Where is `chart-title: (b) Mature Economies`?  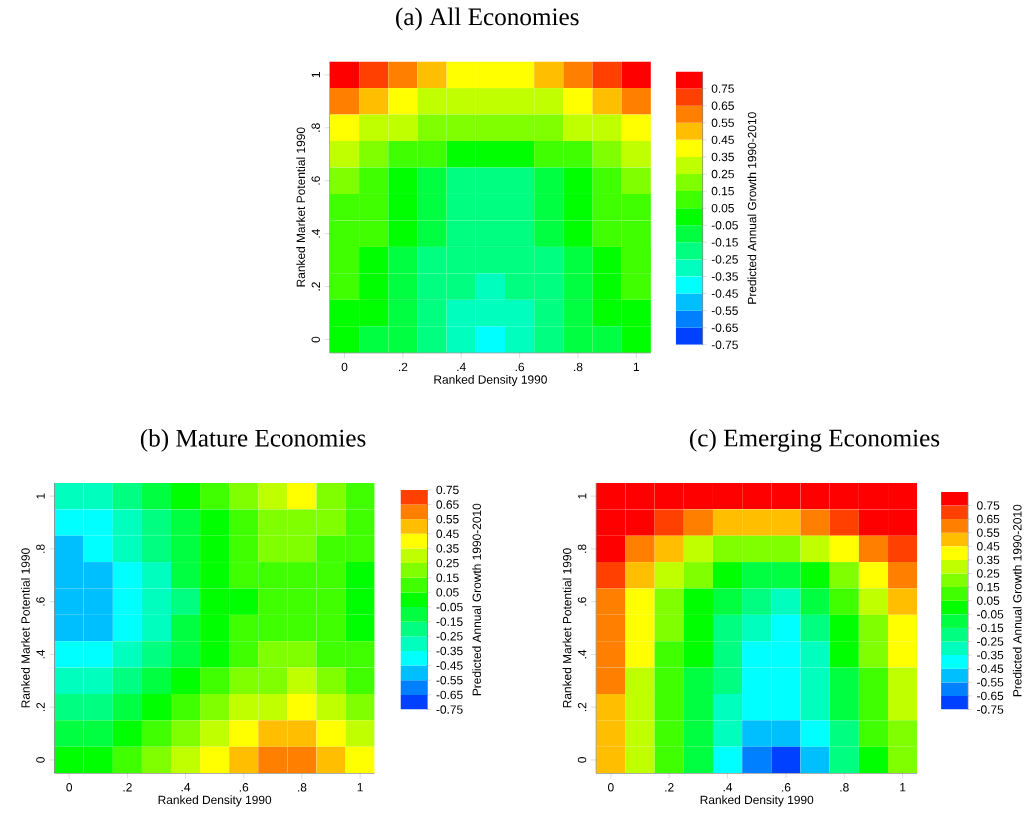
chart-title: (b) Mature Economies is located at coordinates (253, 440).